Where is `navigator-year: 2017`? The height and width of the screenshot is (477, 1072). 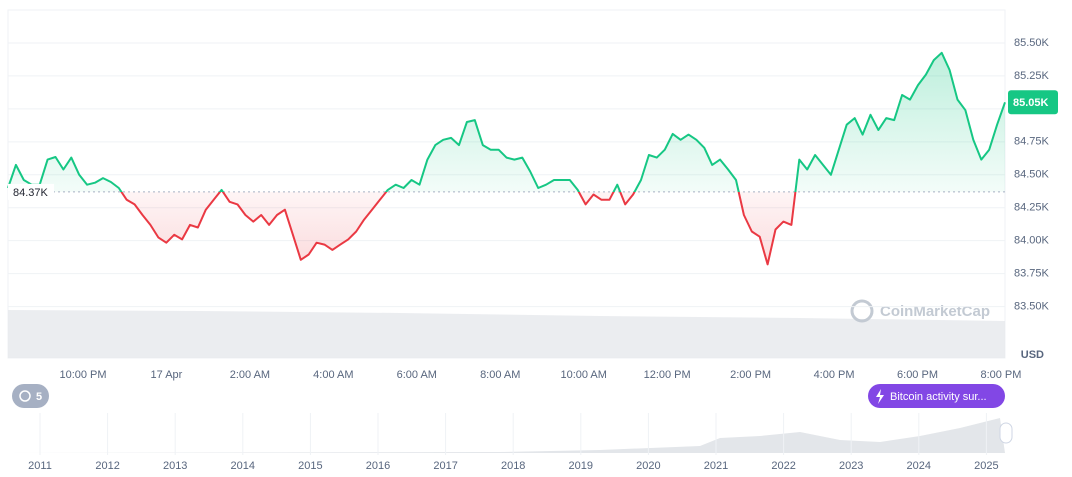
navigator-year: 2017 is located at coordinates (445, 466).